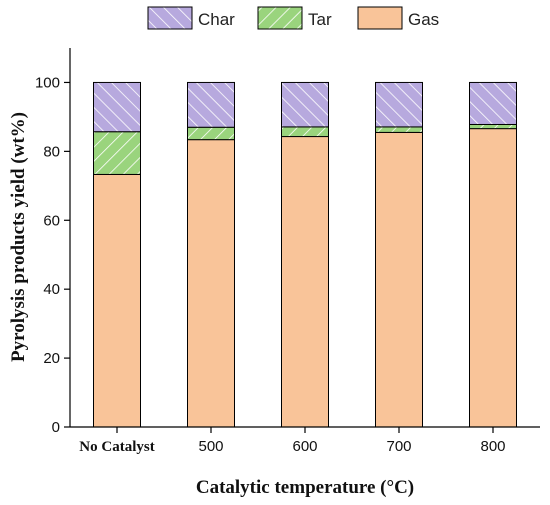 Image resolution: width=550 pixels, height=505 pixels. Describe the element at coordinates (210, 446) in the screenshot. I see `x-tick-label: 500` at that location.